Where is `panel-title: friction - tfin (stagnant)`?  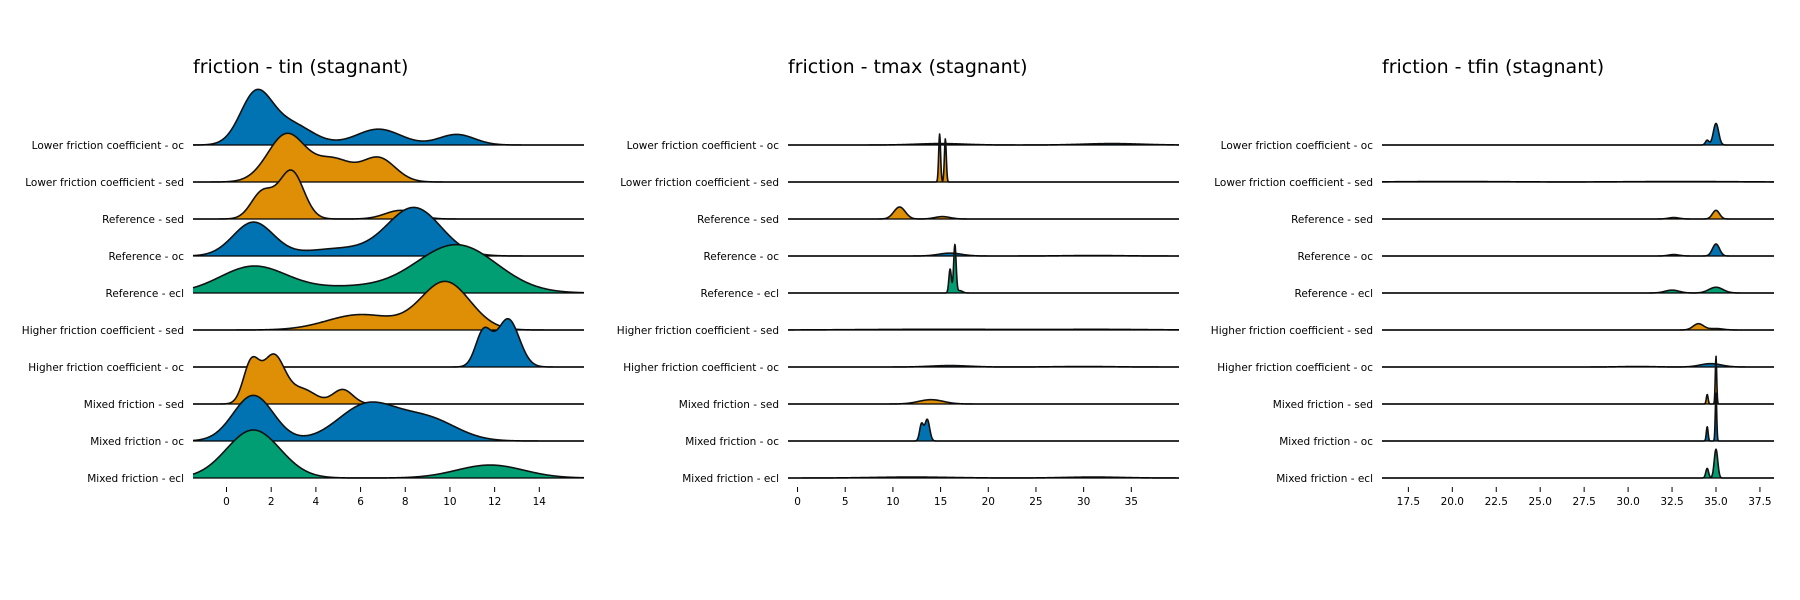
panel-title: friction - tfin (stagnant) is located at coordinates (1493, 67).